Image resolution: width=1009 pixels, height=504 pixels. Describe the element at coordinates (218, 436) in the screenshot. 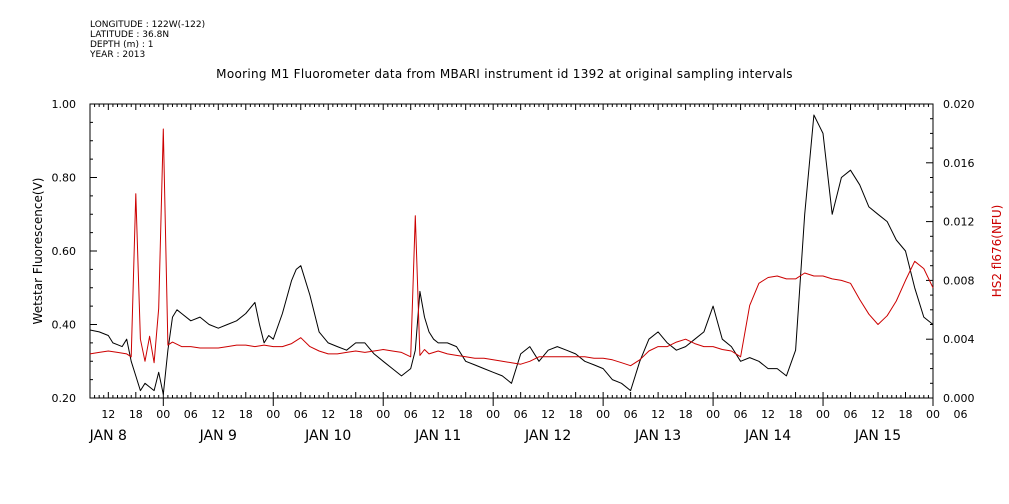

I see `x-day-label: JAN 9` at that location.